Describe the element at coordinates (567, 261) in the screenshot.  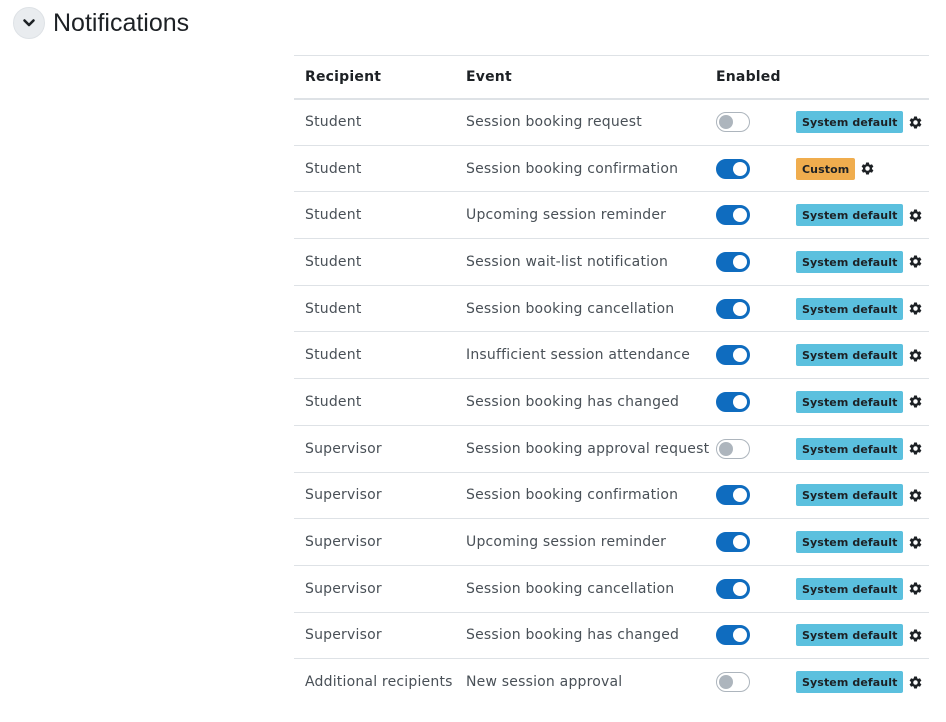
I see `event-cell: Session wait-list notification` at that location.